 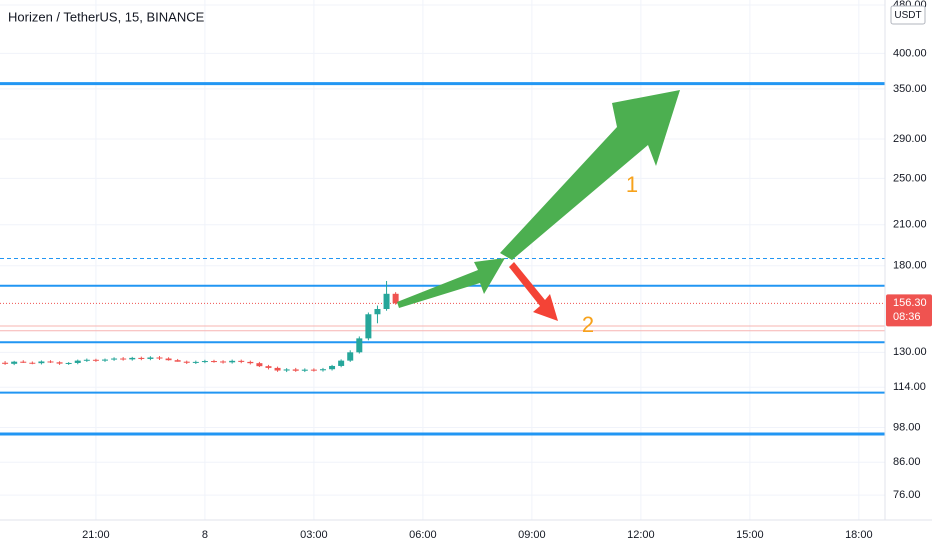 What do you see at coordinates (314, 535) in the screenshot?
I see `x-tick-label: 03:00` at bounding box center [314, 535].